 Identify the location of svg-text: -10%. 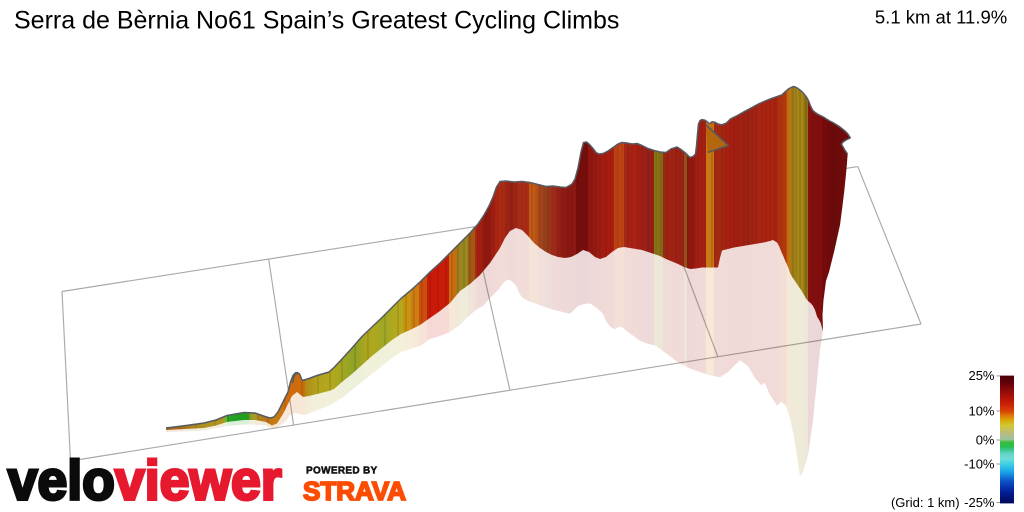
(979, 464).